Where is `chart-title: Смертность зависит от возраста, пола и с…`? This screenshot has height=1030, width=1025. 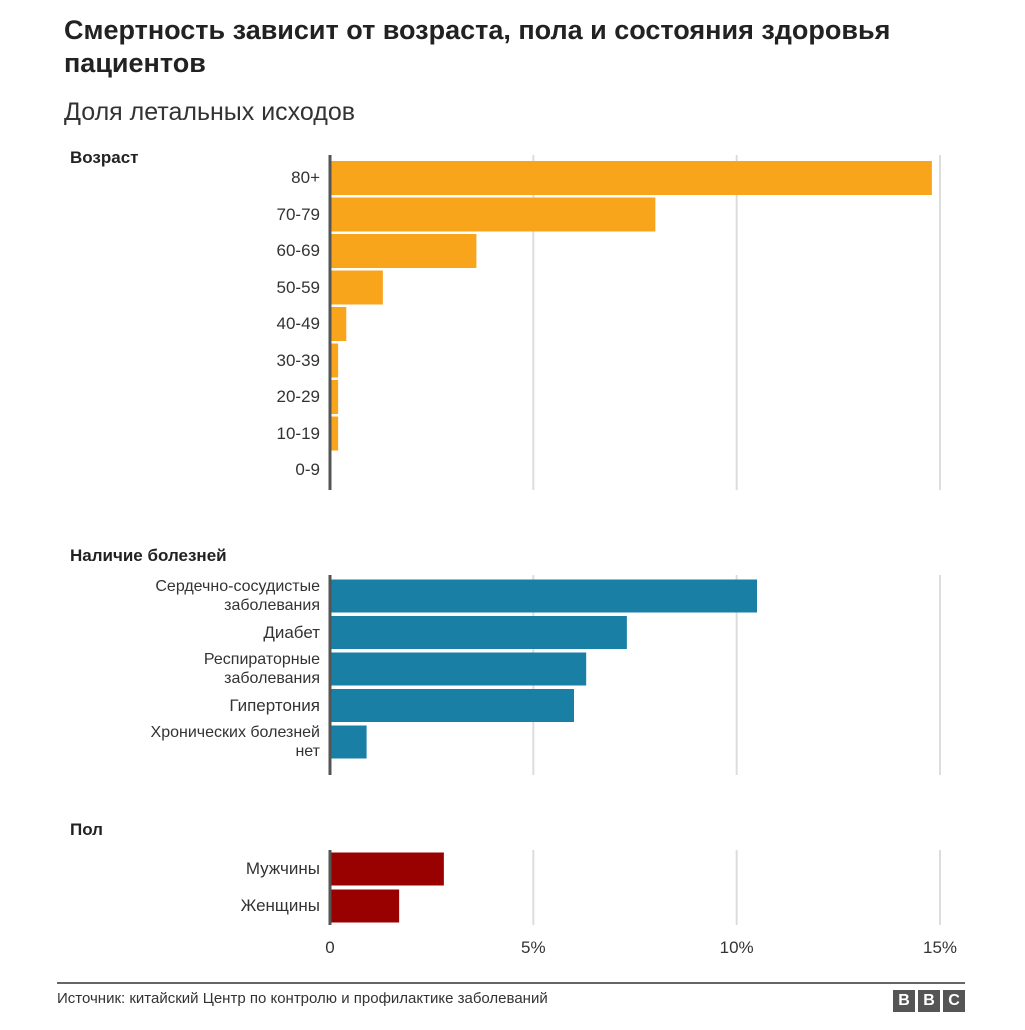 chart-title: Смертность зависит от возраста, пола и с… is located at coordinates (477, 46).